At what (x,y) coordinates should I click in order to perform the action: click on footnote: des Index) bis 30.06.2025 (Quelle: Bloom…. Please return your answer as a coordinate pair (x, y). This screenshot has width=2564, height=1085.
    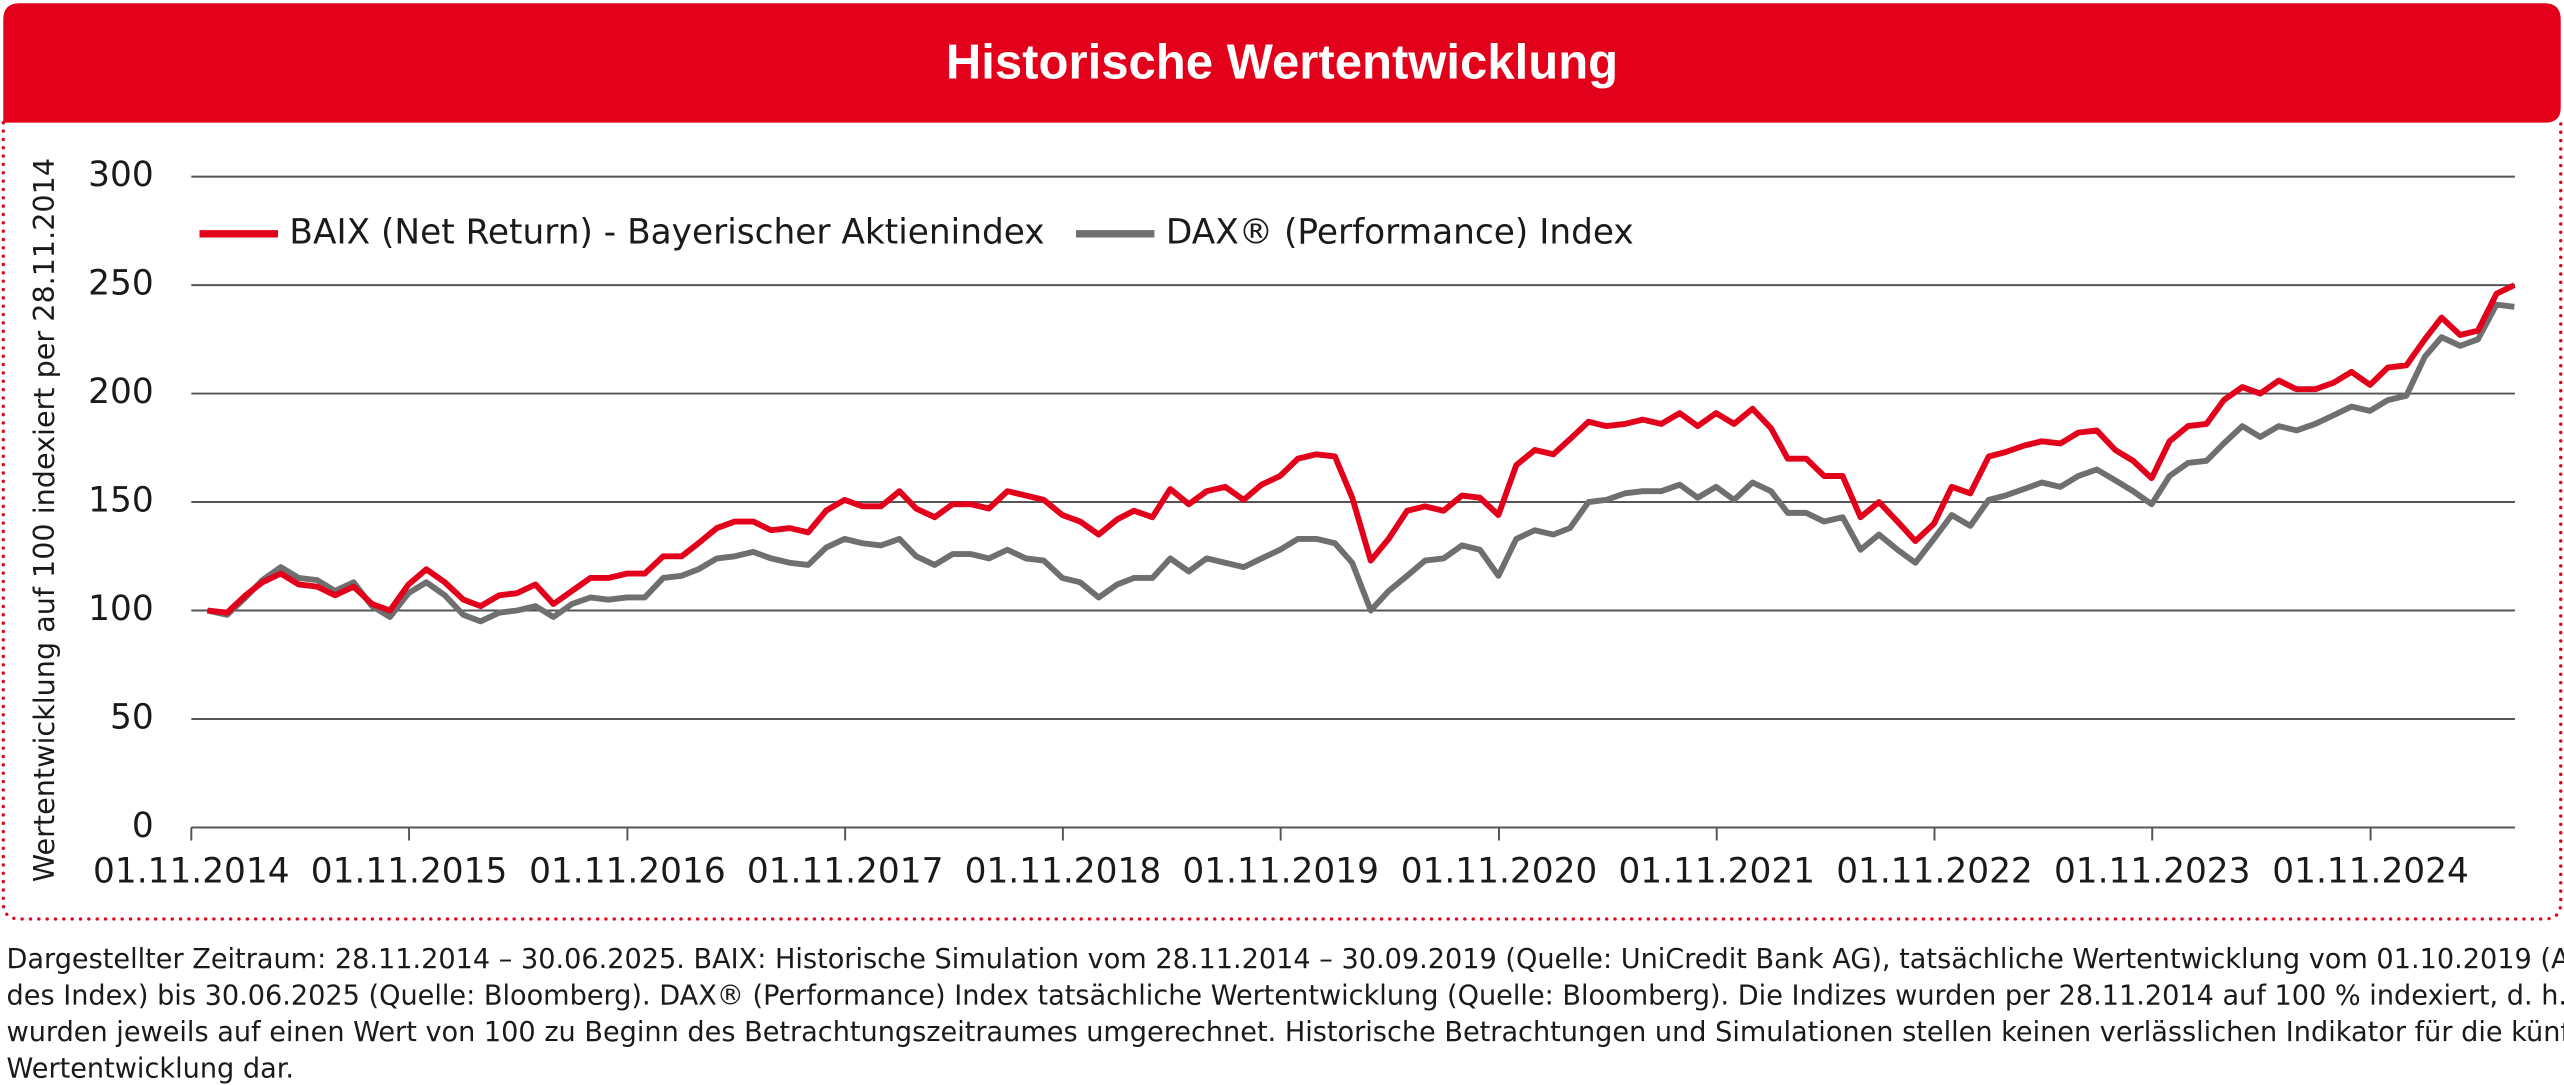
    Looking at the image, I should click on (1285, 996).